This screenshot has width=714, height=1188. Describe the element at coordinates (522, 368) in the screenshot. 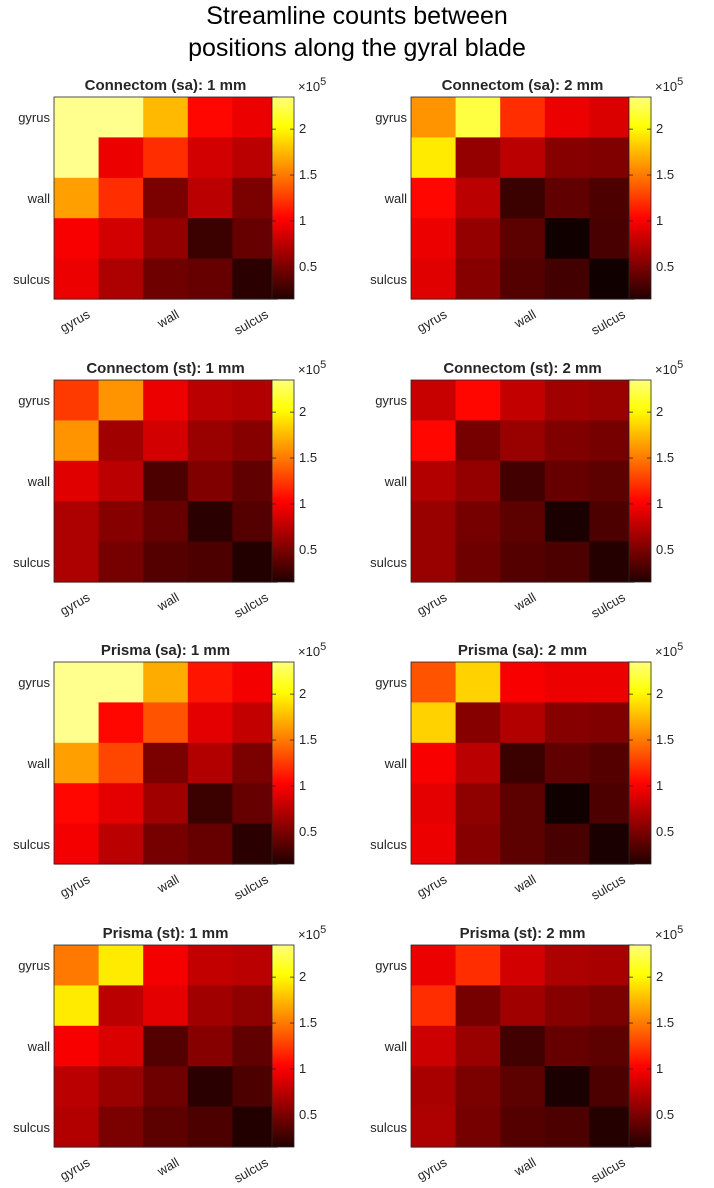

I see `panel-title: Connectom (st): 2 mm` at that location.